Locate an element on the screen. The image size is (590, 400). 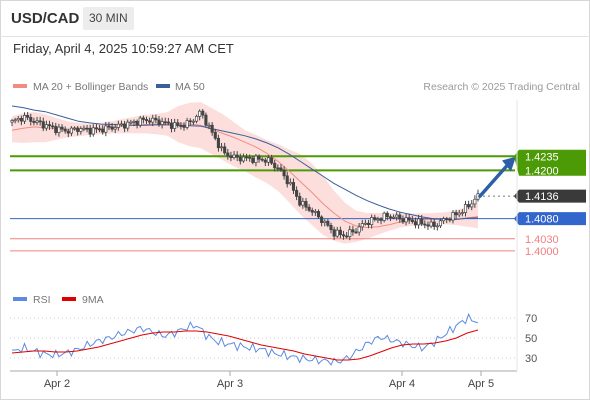
ma20-legend-swatch is located at coordinates (20, 86).